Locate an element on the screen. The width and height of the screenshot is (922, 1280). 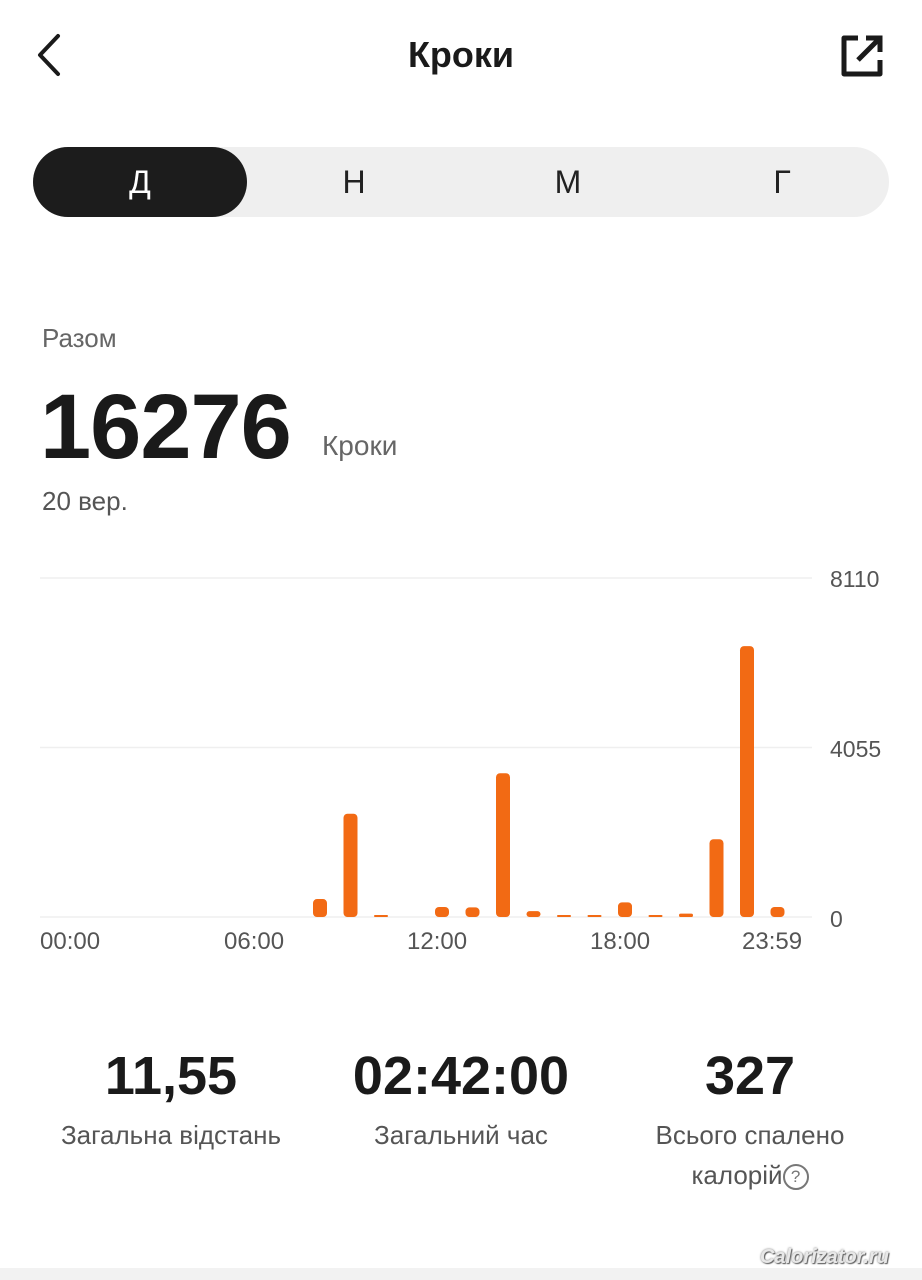
question-circle-icon: ? is located at coordinates (795, 1177).